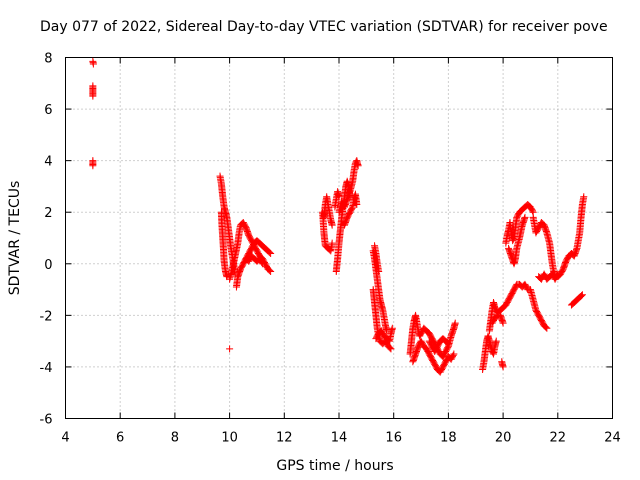  Describe the element at coordinates (48, 110) in the screenshot. I see `y-tick-label: 6` at that location.